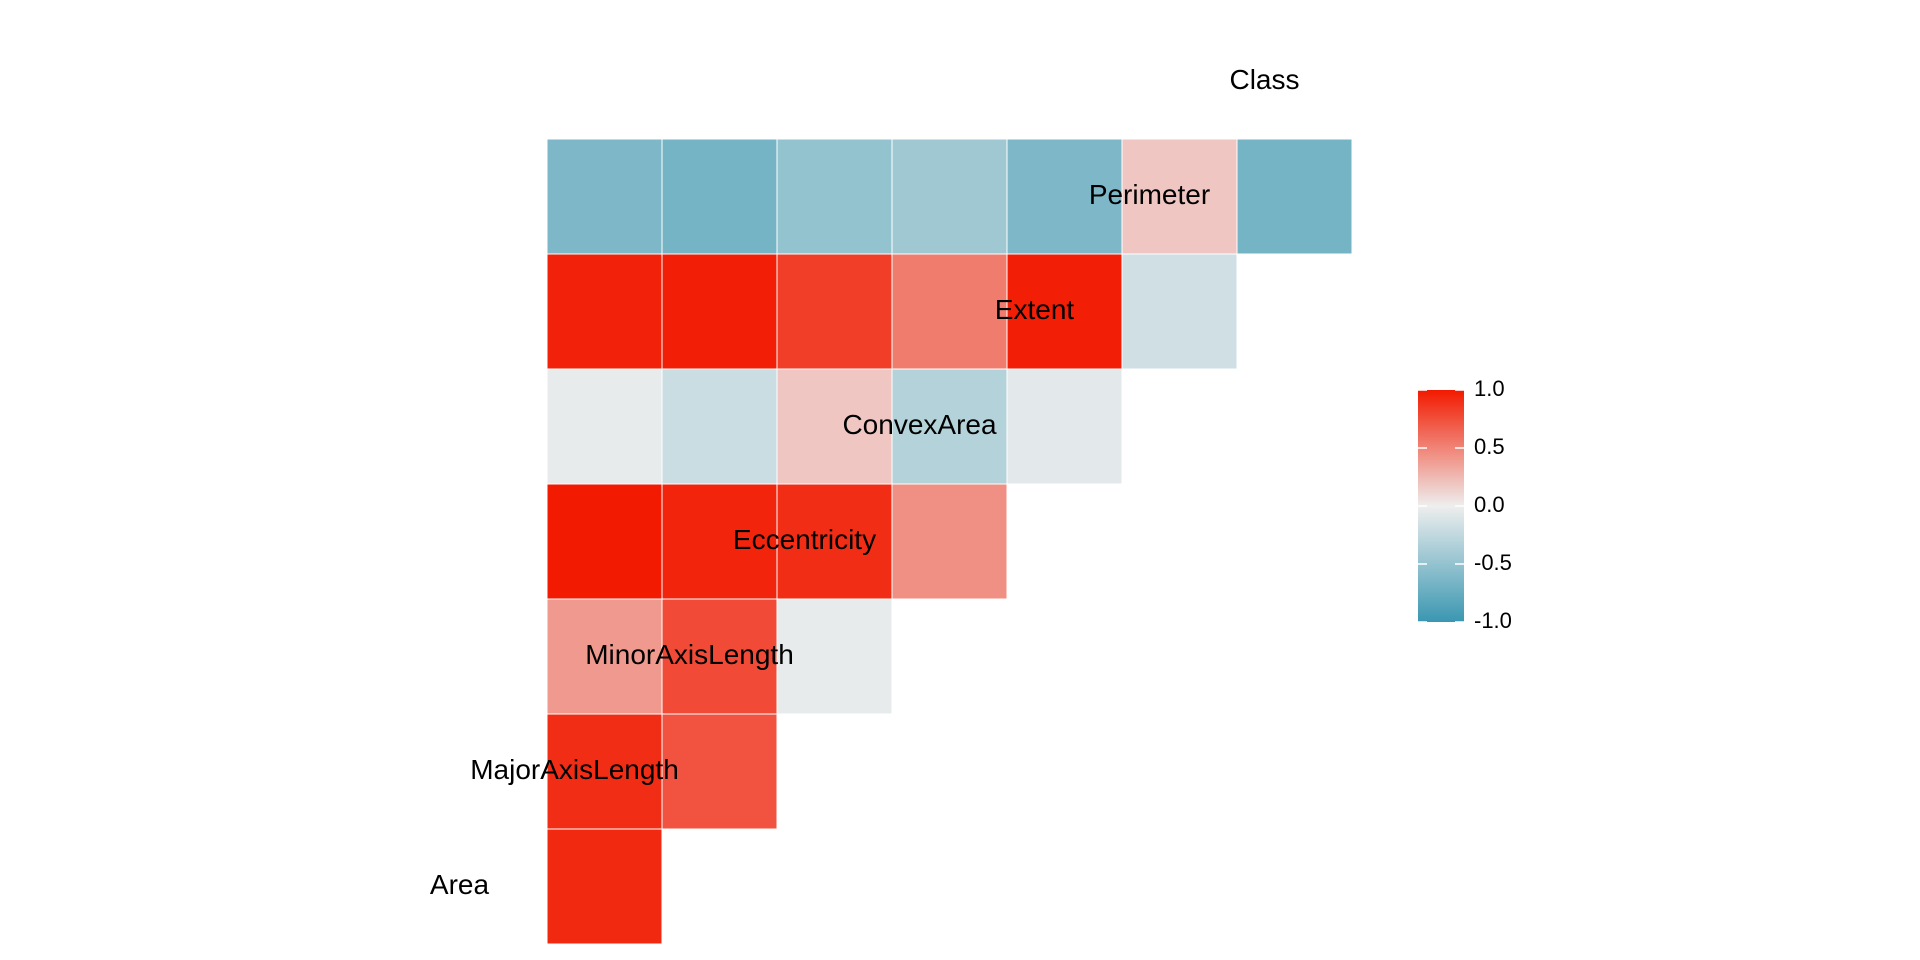 This screenshot has height=960, width=1920. What do you see at coordinates (604, 886) in the screenshot?
I see `heatmap-cell-majoraxislength-area` at bounding box center [604, 886].